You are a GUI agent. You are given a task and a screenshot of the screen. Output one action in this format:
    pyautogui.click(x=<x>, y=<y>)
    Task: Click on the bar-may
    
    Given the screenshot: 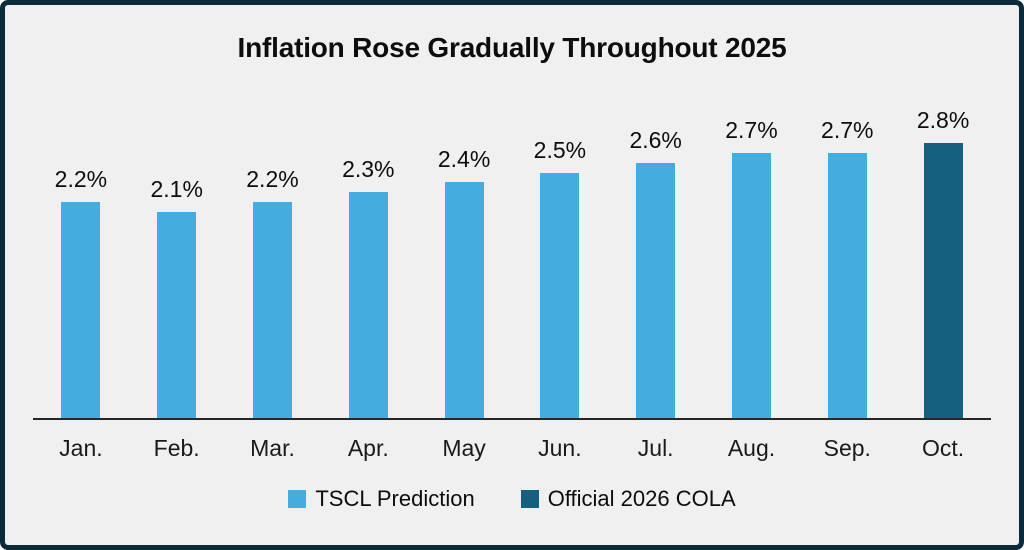 What is the action you would take?
    pyautogui.click(x=464, y=300)
    